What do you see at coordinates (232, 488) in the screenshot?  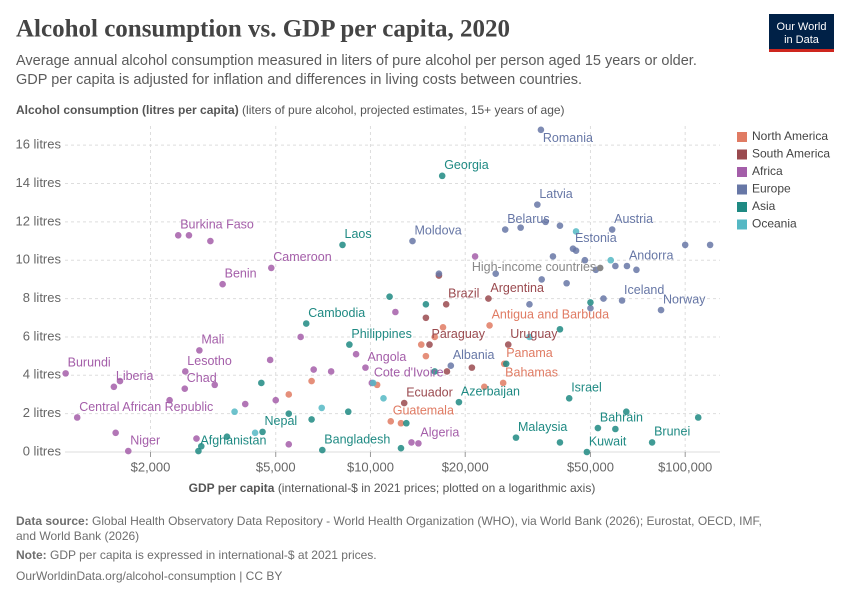 I see `x-axis-title-main: GDP per capita` at bounding box center [232, 488].